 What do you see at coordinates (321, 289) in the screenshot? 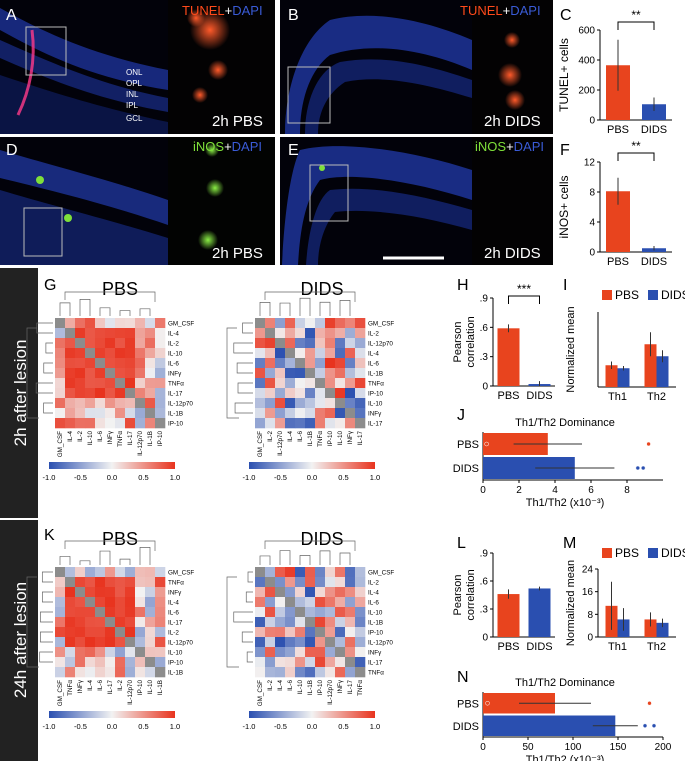
I see `heatmap-g-dids-title: DIDS` at bounding box center [321, 289].